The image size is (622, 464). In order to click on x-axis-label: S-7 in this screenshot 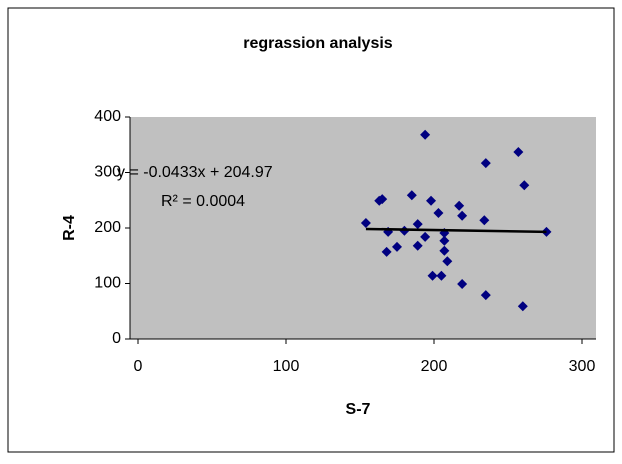, I will do `click(358, 409)`.